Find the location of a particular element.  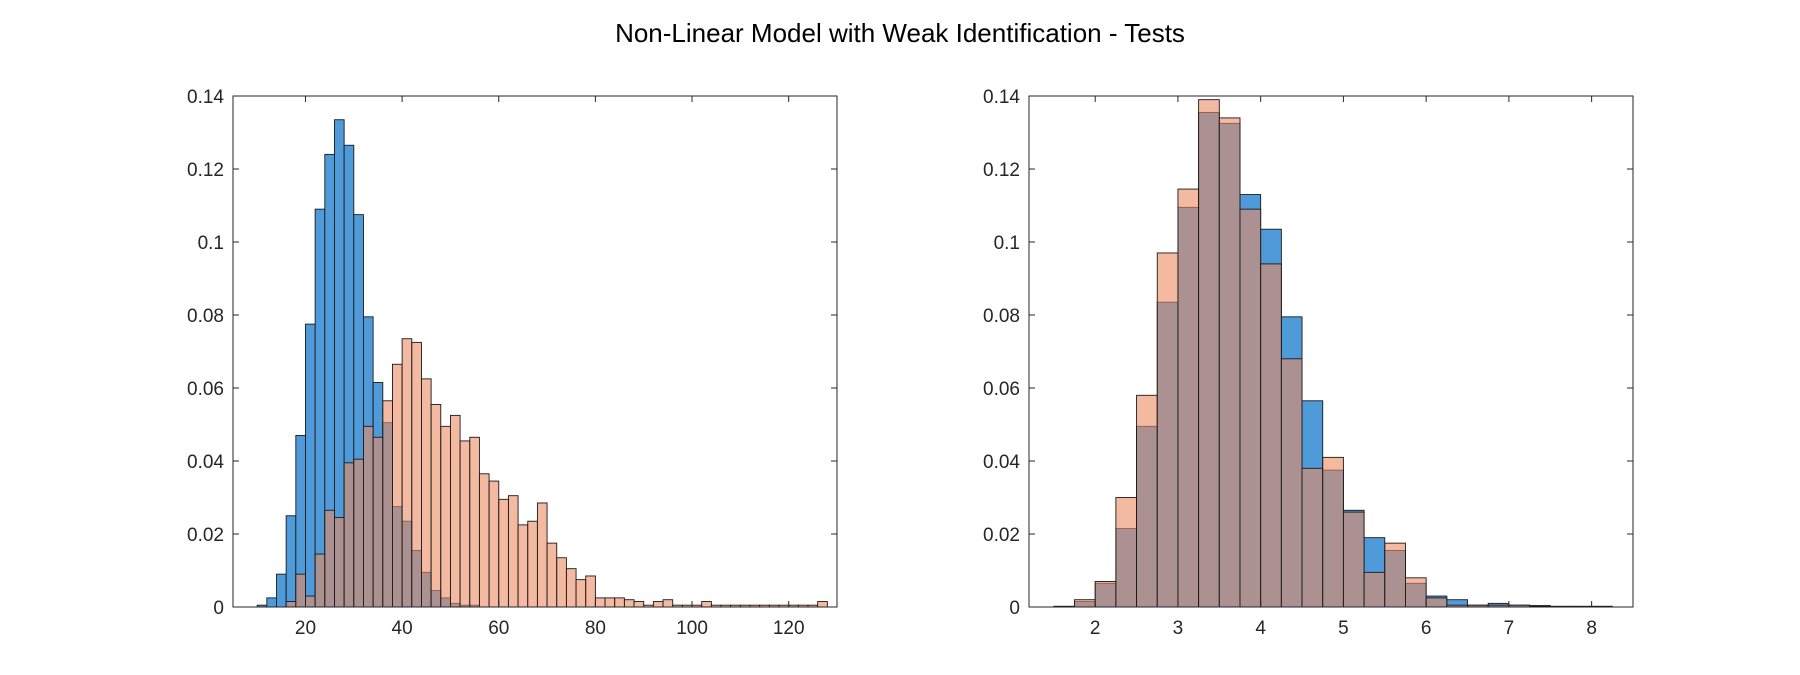

x-tick-label: 4 is located at coordinates (1260, 628).